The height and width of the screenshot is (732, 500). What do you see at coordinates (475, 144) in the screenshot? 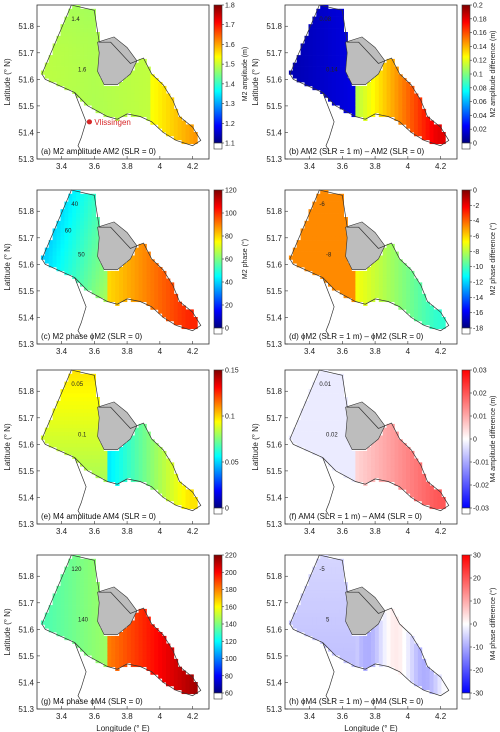
I see `colorbar-tick-label: 0` at bounding box center [475, 144].